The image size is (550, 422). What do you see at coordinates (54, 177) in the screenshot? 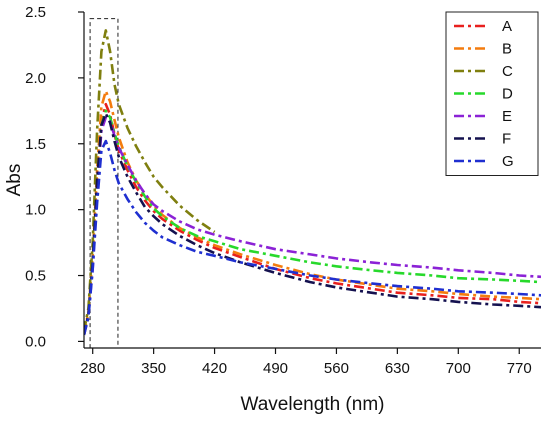
I see `y-axis-ticks: 0.0 0.5 1.0 1.5 2.0 2.5` at bounding box center [54, 177].